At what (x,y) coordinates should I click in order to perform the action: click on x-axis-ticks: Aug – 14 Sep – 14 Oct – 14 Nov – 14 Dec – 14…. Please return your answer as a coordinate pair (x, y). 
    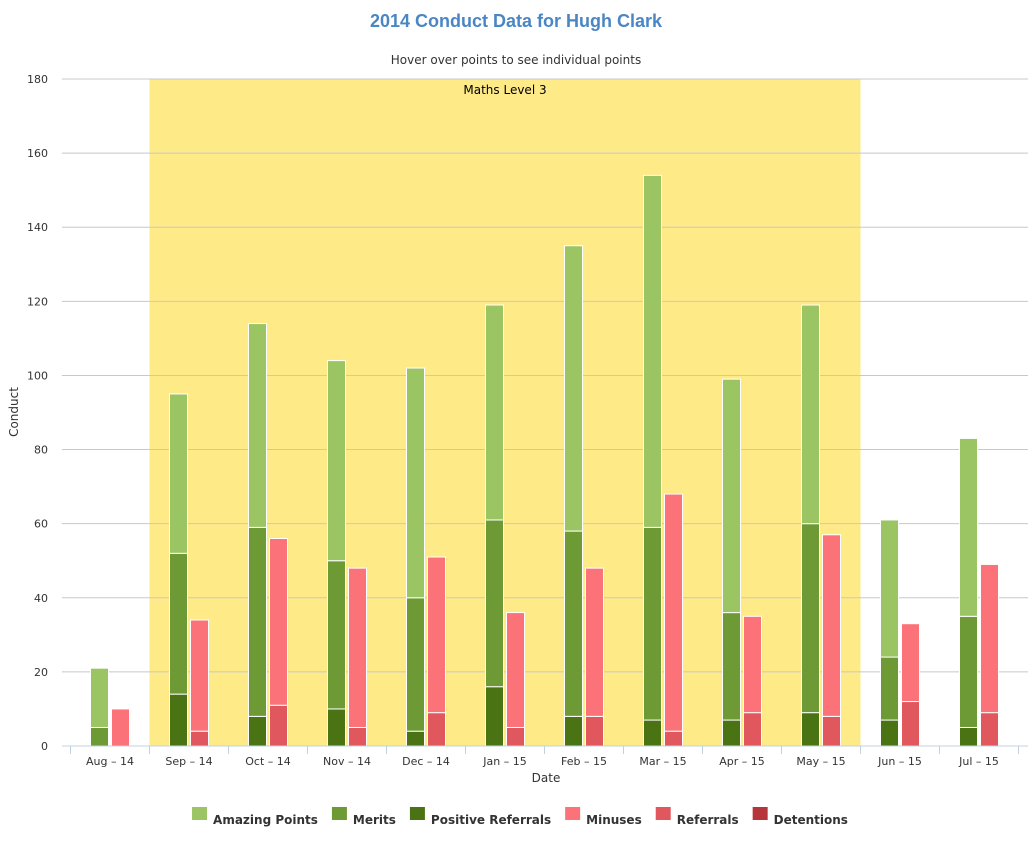
    Looking at the image, I should click on (544, 757).